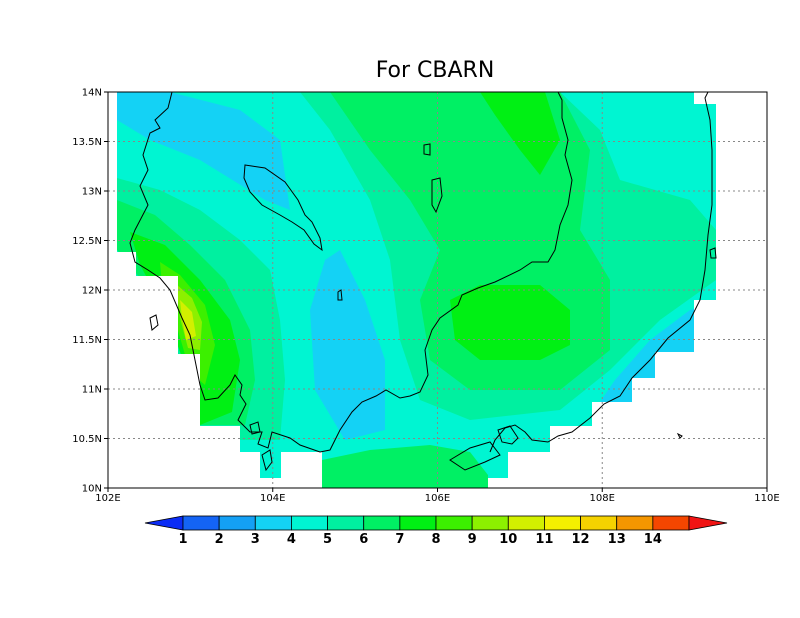  I want to click on y-tick-label: 13N, so click(92, 192).